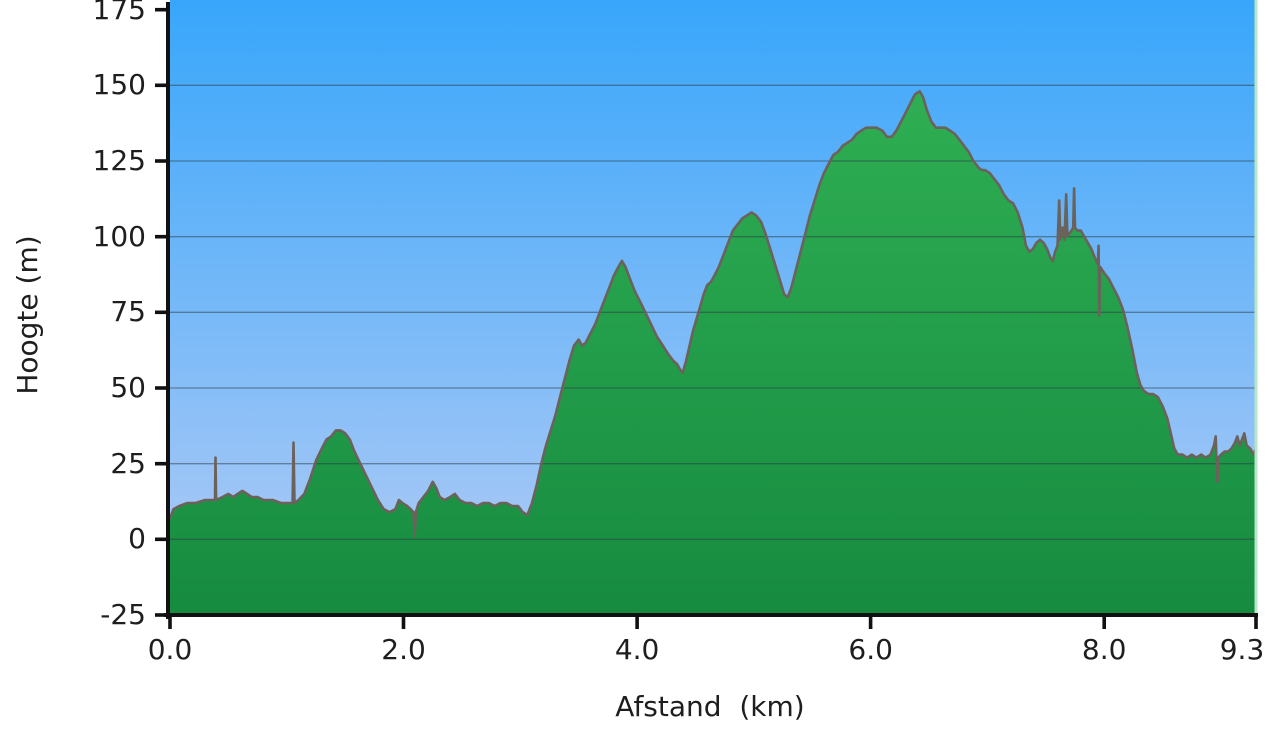  What do you see at coordinates (1104, 649) in the screenshot?
I see `x-tick-label: 8.0` at bounding box center [1104, 649].